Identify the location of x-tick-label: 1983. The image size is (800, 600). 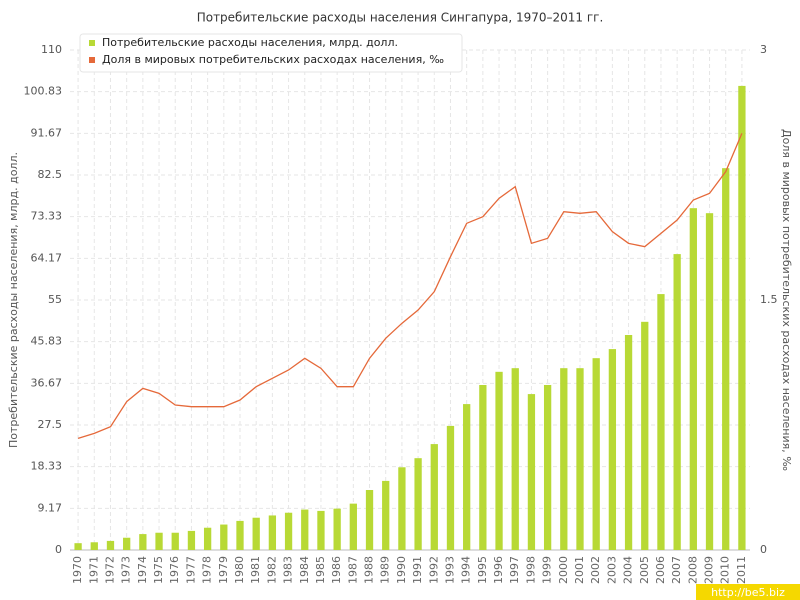
(288, 570).